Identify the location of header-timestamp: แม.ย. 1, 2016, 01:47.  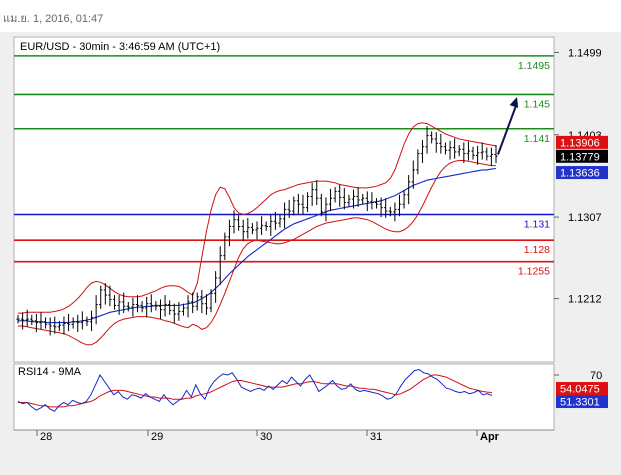
(53, 19).